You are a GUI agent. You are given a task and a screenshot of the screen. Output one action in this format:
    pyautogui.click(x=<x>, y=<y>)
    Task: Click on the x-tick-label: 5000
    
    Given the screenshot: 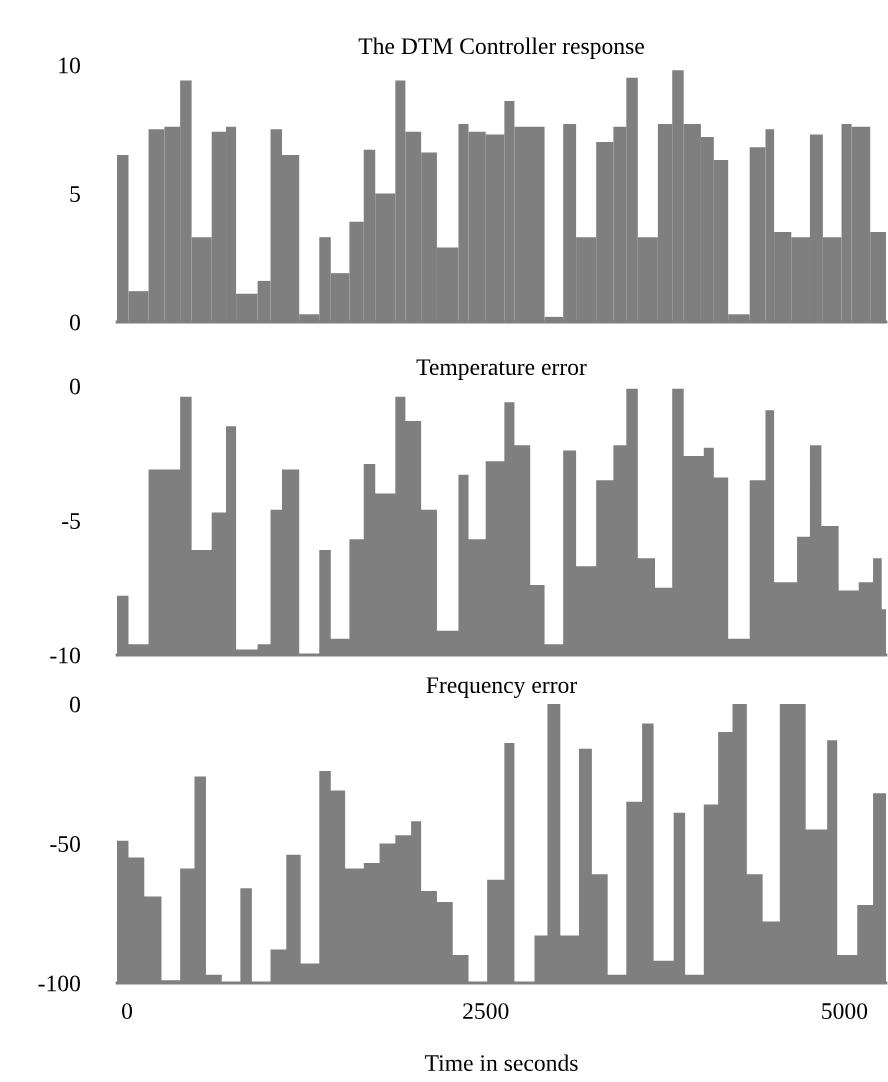 What is the action you would take?
    pyautogui.click(x=845, y=1011)
    